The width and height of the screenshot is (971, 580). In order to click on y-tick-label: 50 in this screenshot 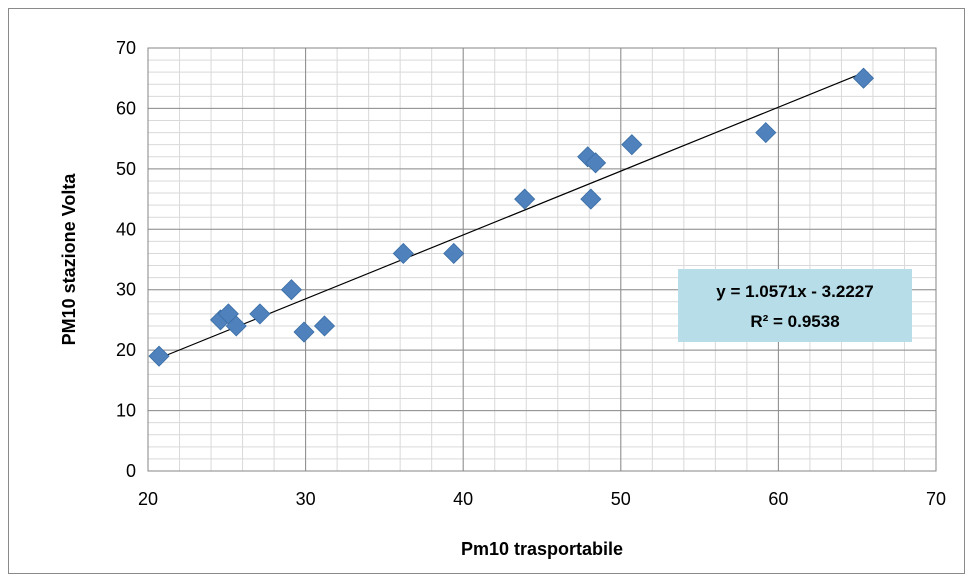, I will do `click(126, 169)`.